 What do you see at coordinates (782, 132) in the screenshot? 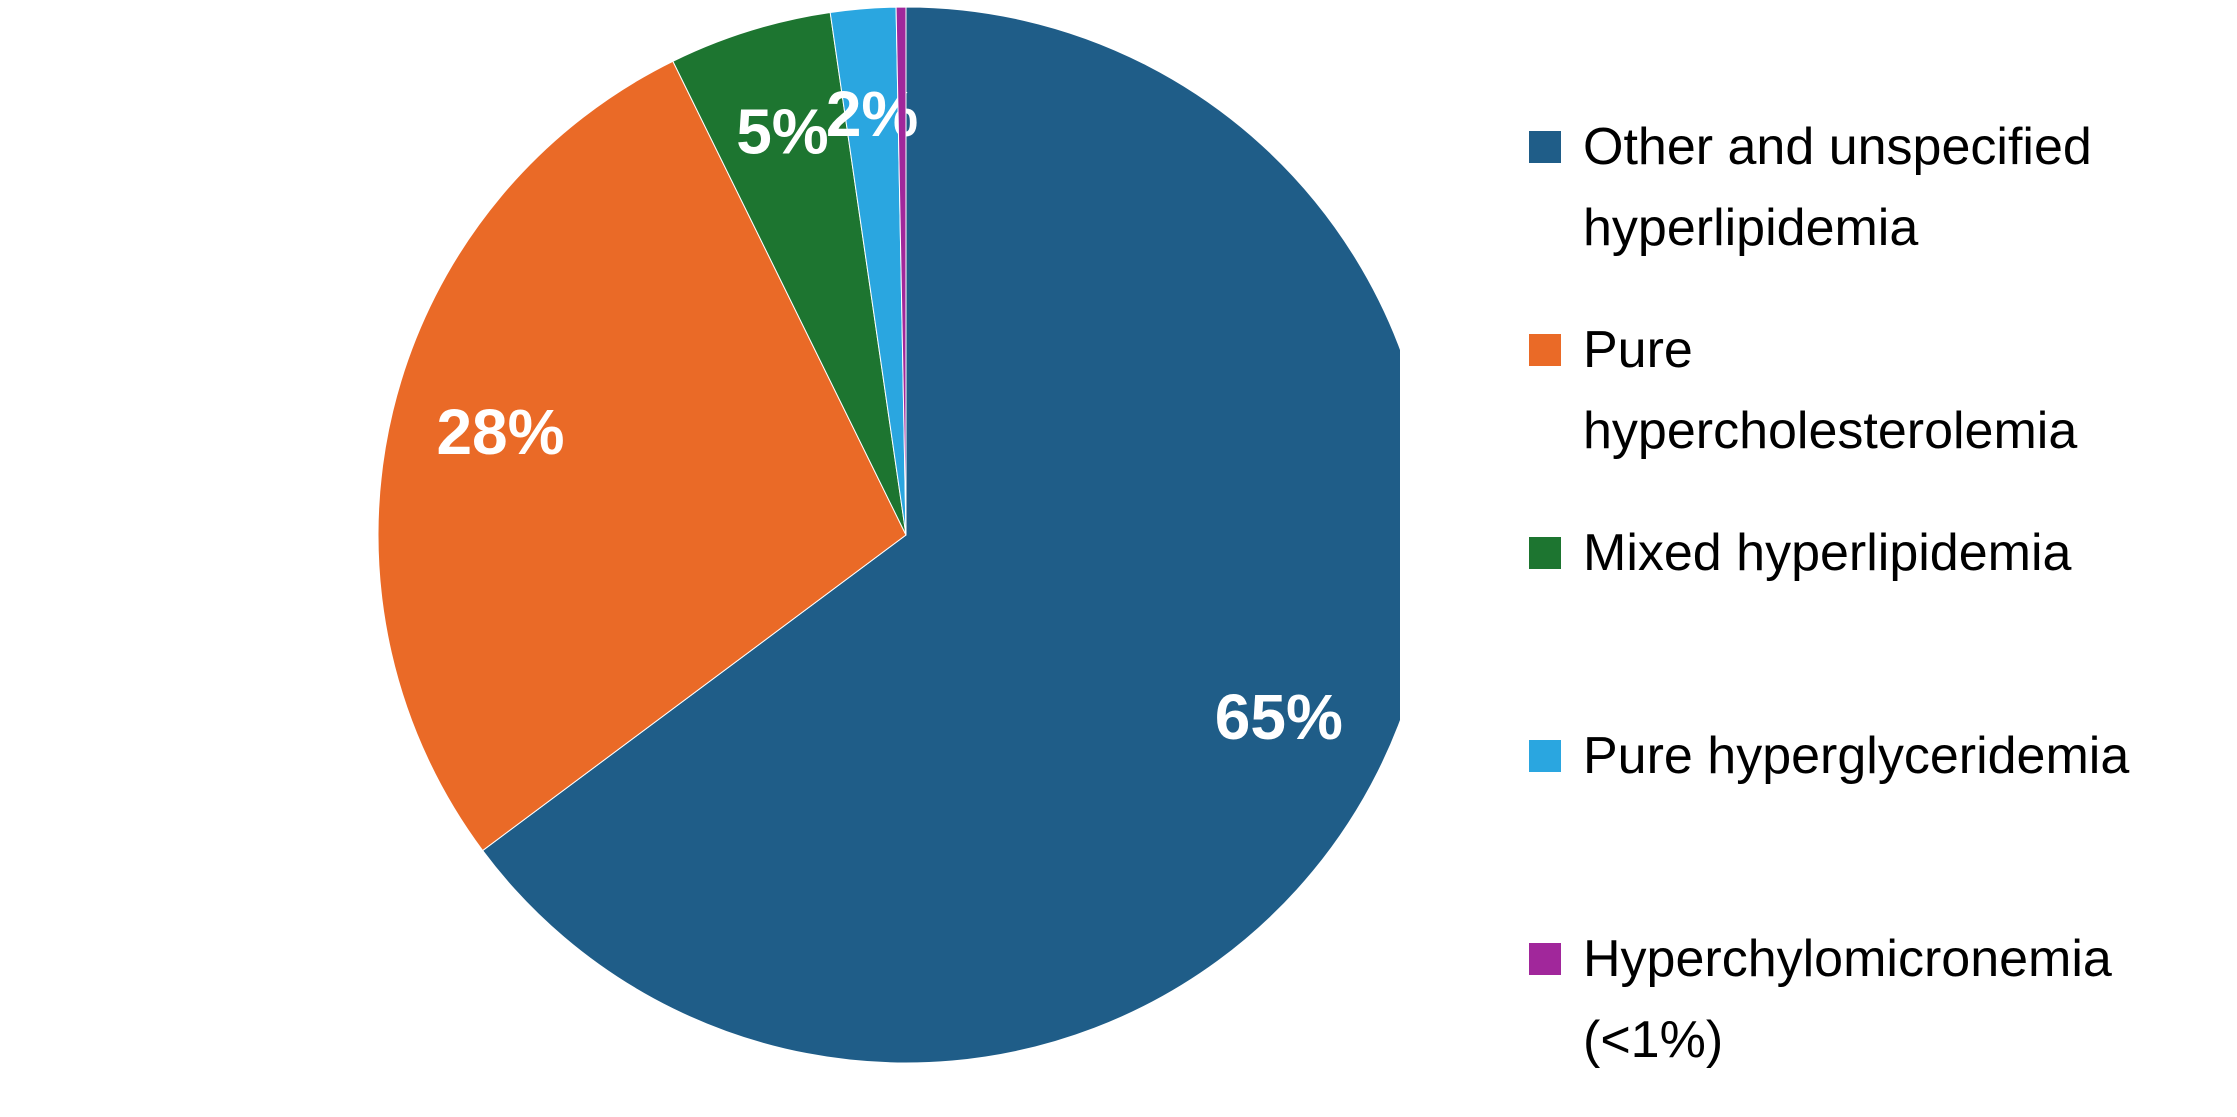
I see `value-label: 5%` at bounding box center [782, 132].